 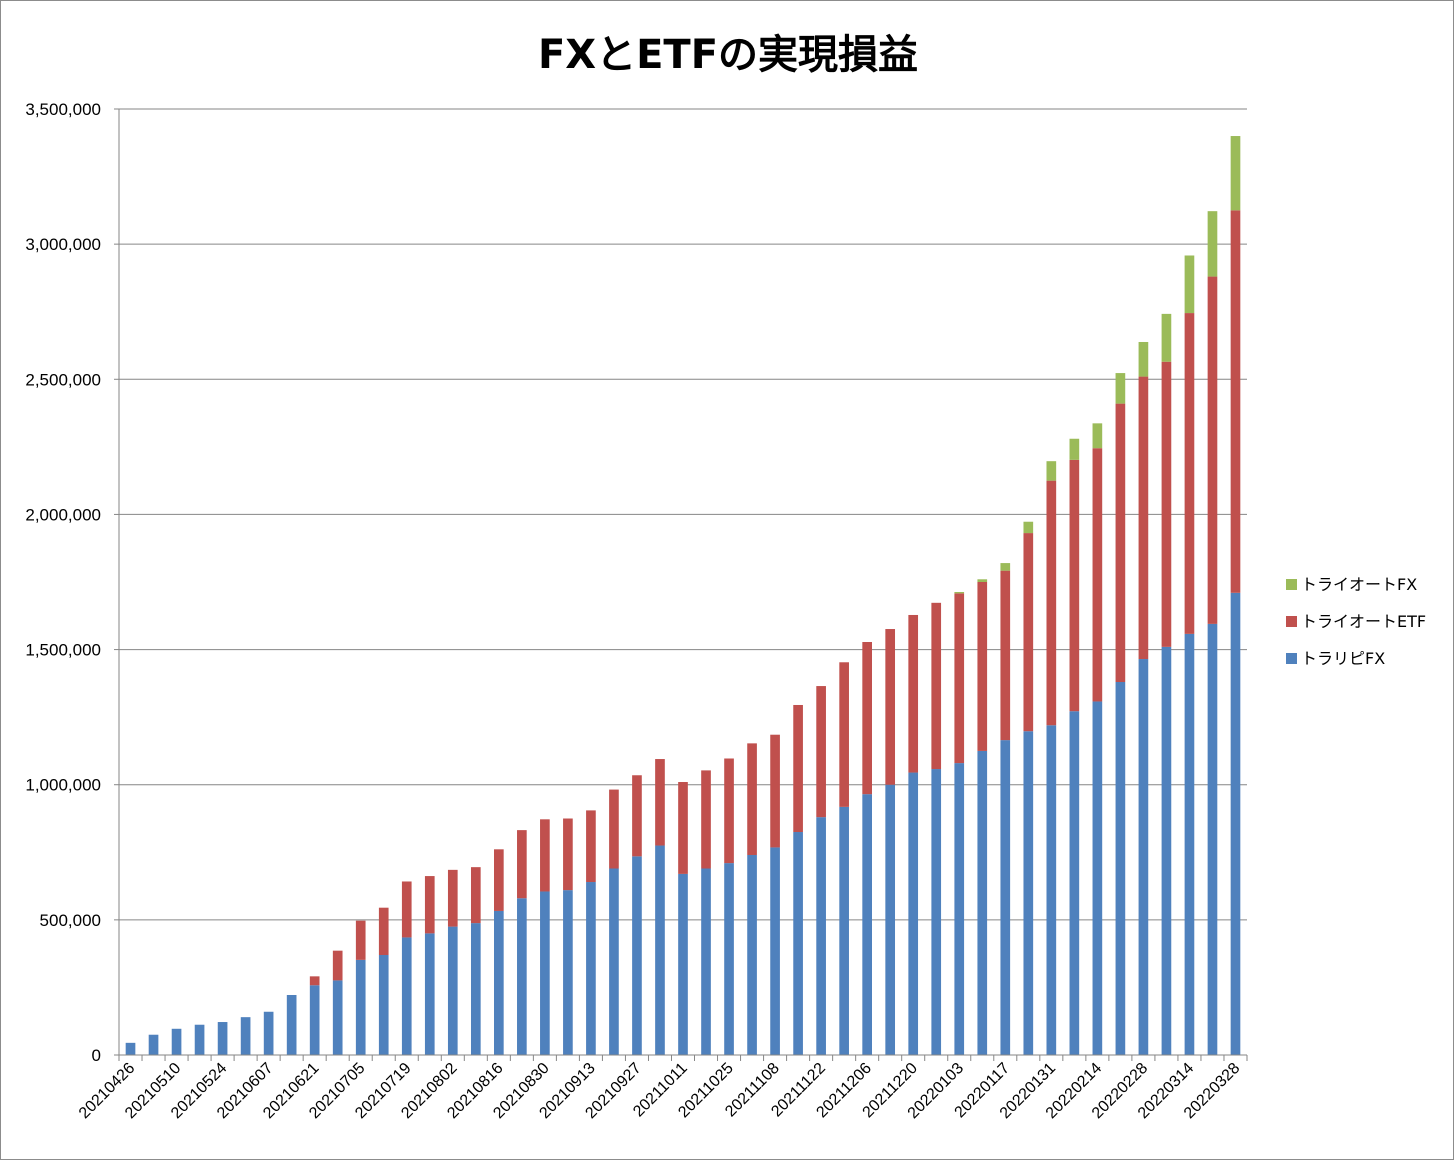 What do you see at coordinates (63, 244) in the screenshot?
I see `y-tick-label: 3,000,000` at bounding box center [63, 244].